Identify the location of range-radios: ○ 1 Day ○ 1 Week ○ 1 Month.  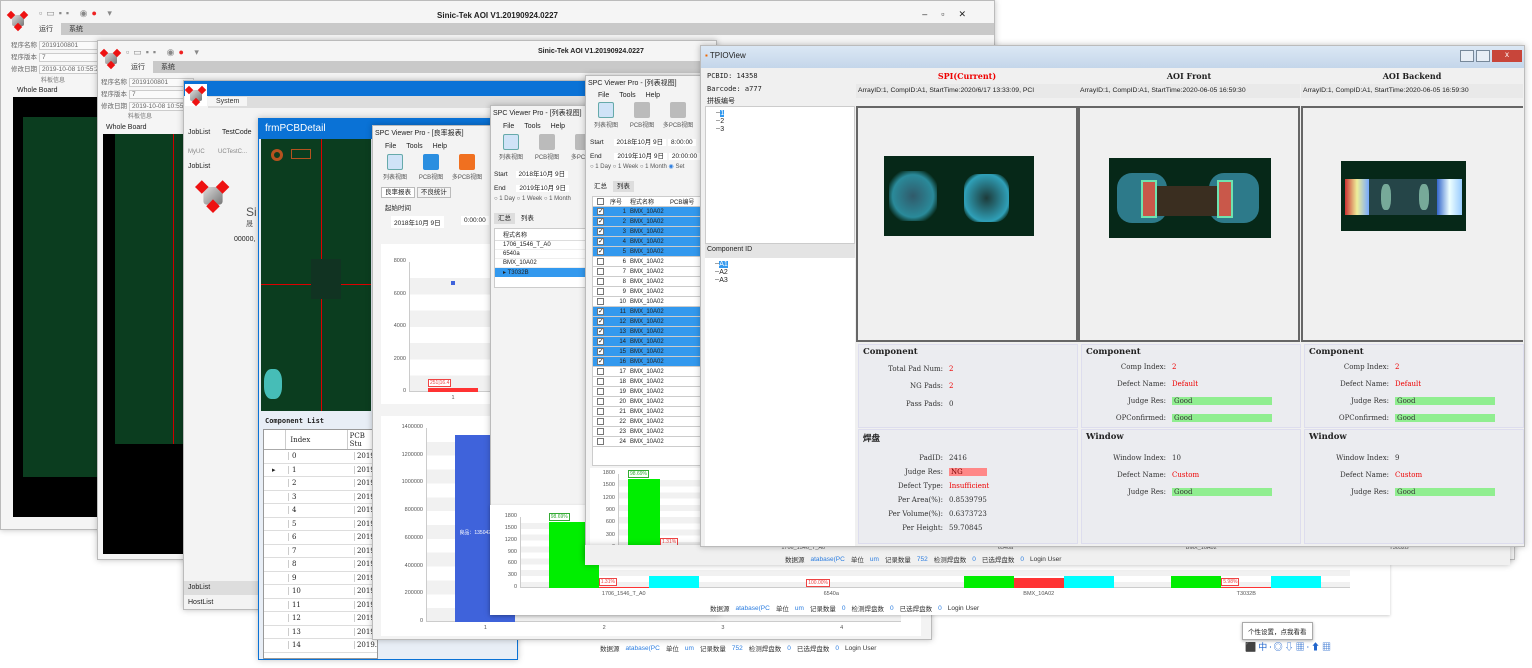
(532, 199).